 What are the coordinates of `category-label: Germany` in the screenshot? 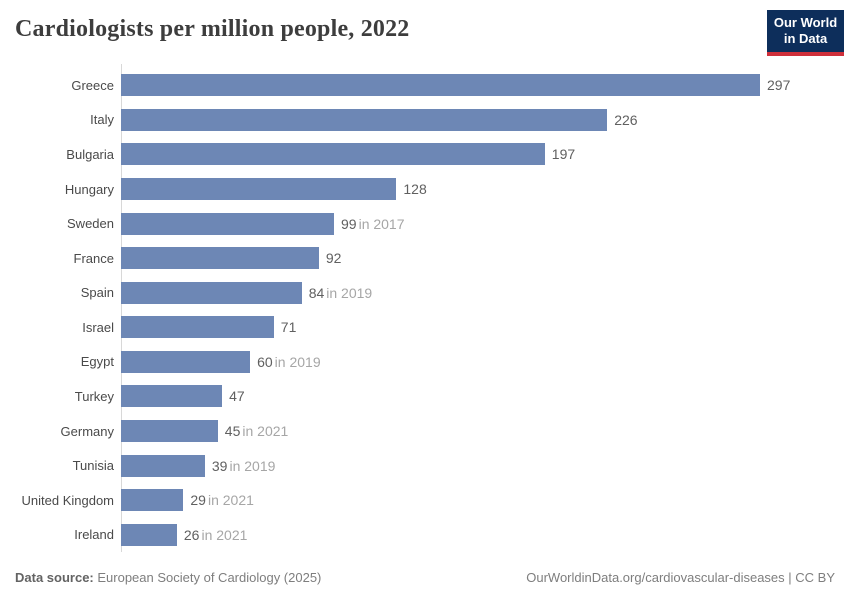 It's located at (87, 431).